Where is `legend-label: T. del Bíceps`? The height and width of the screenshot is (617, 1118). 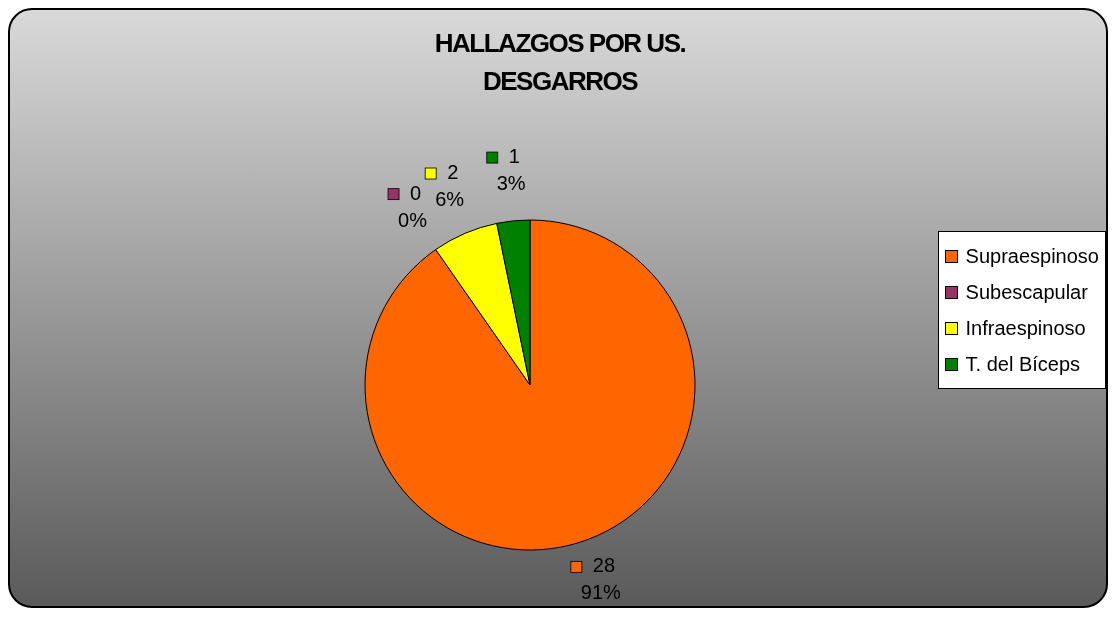
legend-label: T. del Bíceps is located at coordinates (1023, 364).